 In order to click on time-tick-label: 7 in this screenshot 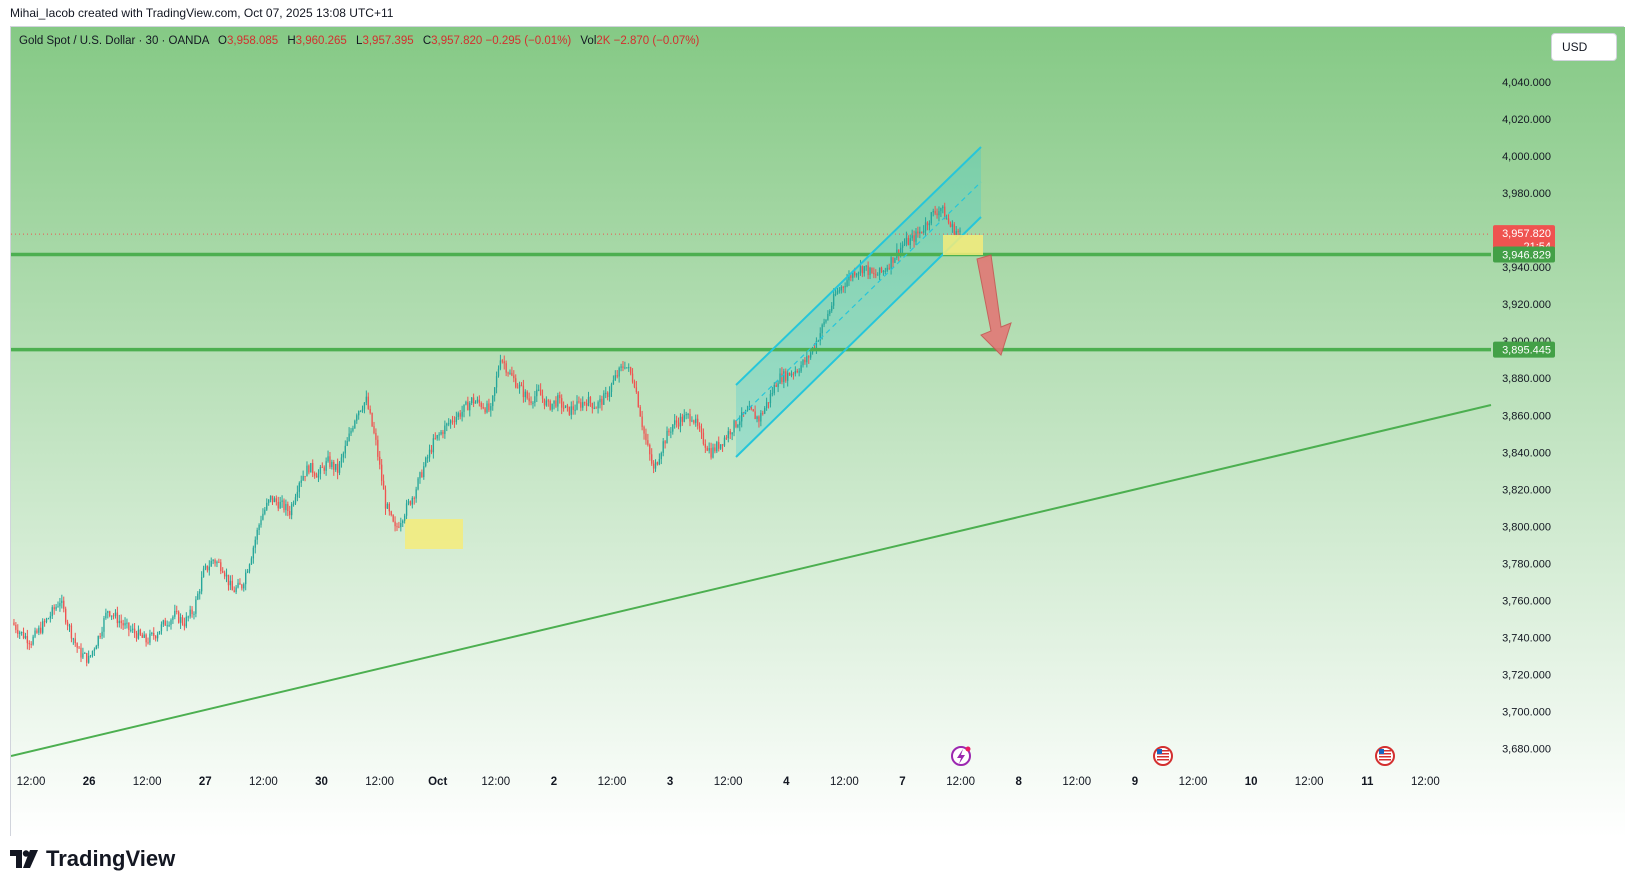, I will do `click(902, 782)`.